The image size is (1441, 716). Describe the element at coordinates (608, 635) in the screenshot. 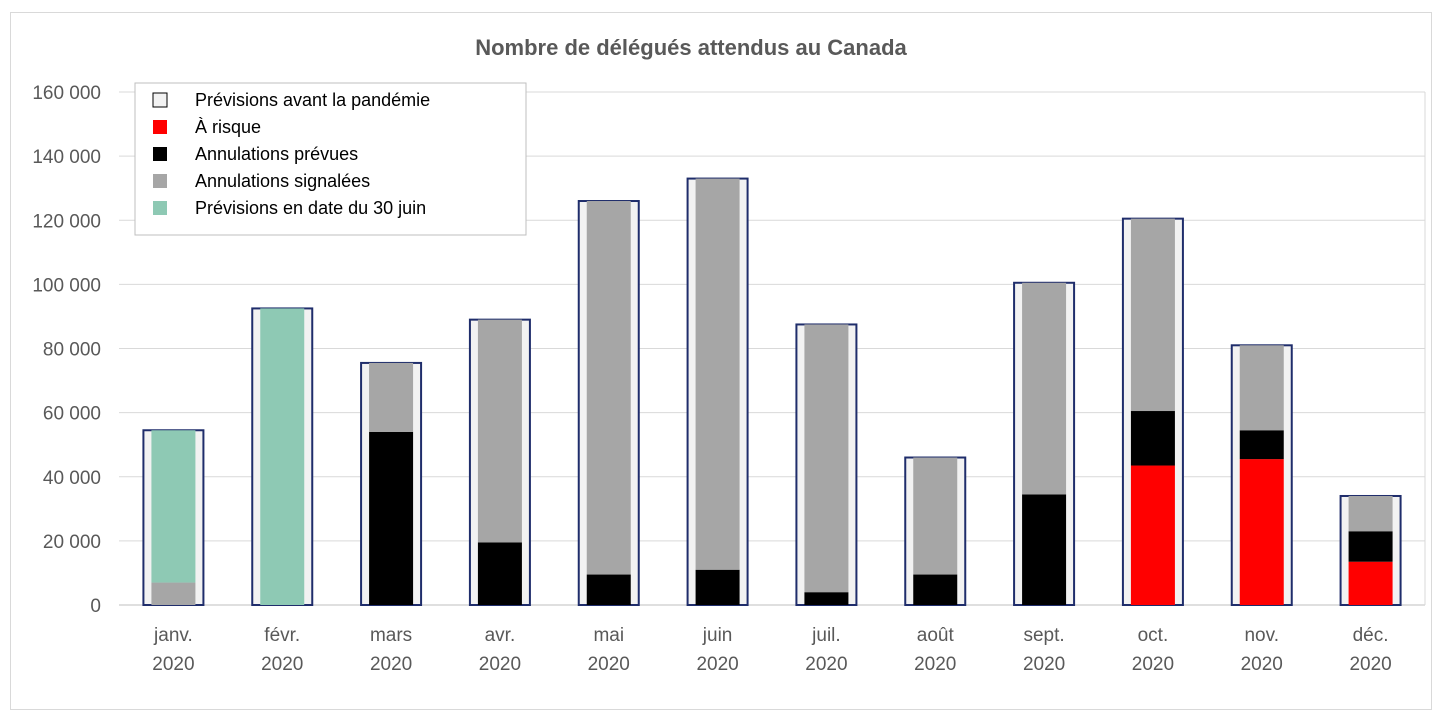

I see `x-tick-label-month: mai` at that location.